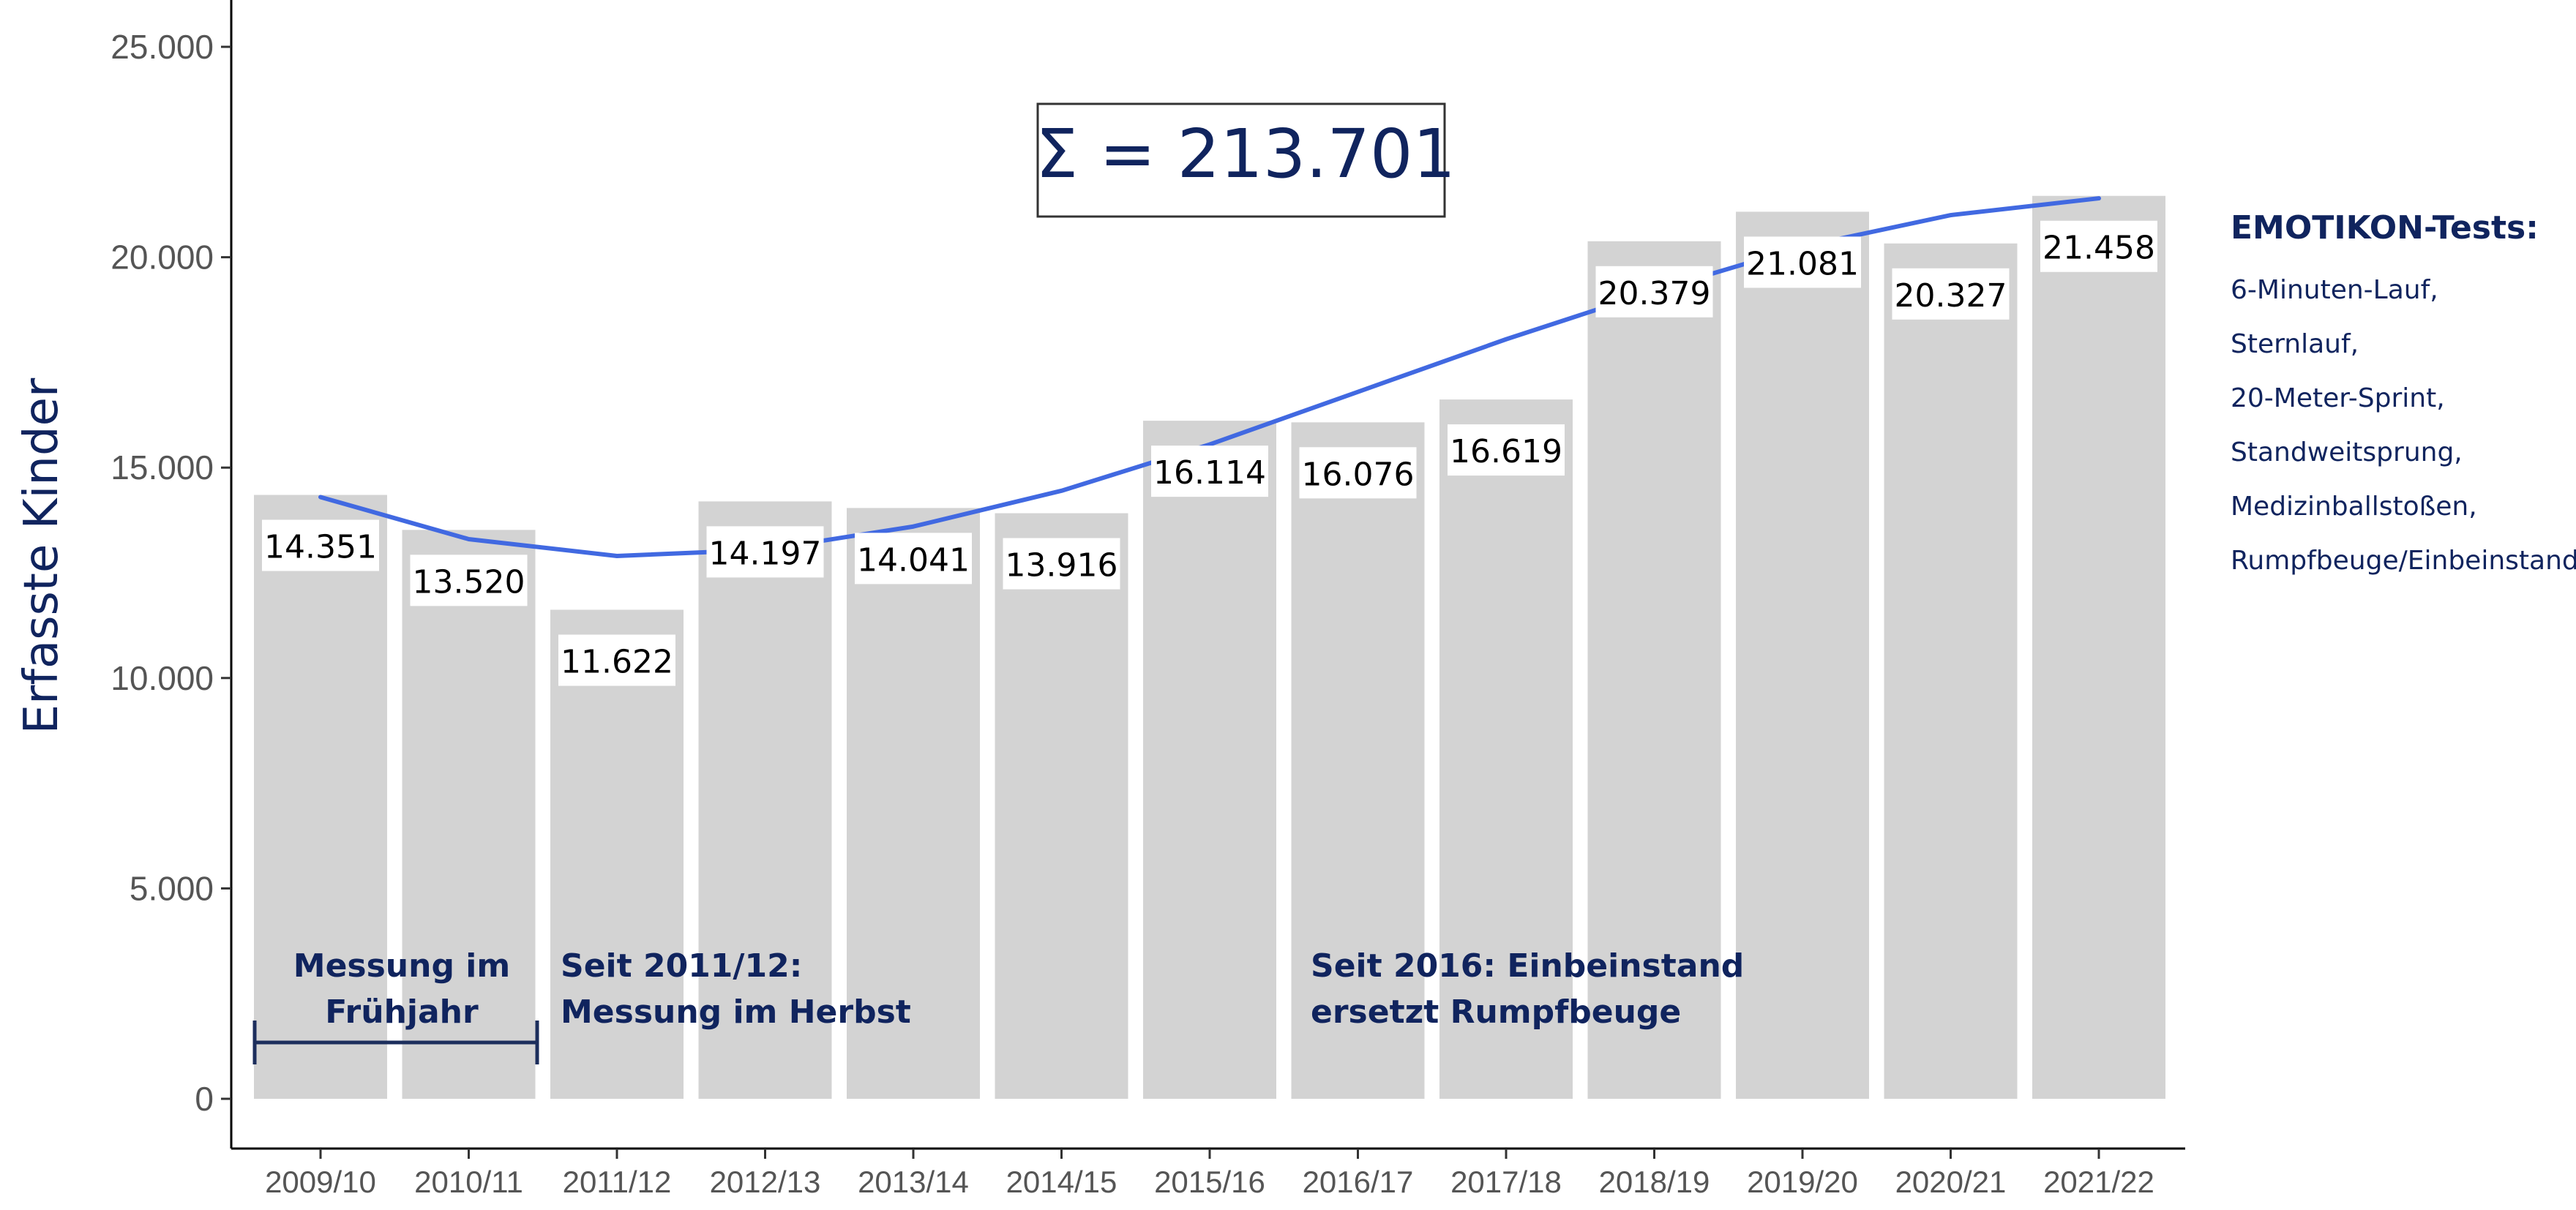 The width and height of the screenshot is (2576, 1210). What do you see at coordinates (320, 1182) in the screenshot?
I see `x-tick-label: 2009/10` at bounding box center [320, 1182].